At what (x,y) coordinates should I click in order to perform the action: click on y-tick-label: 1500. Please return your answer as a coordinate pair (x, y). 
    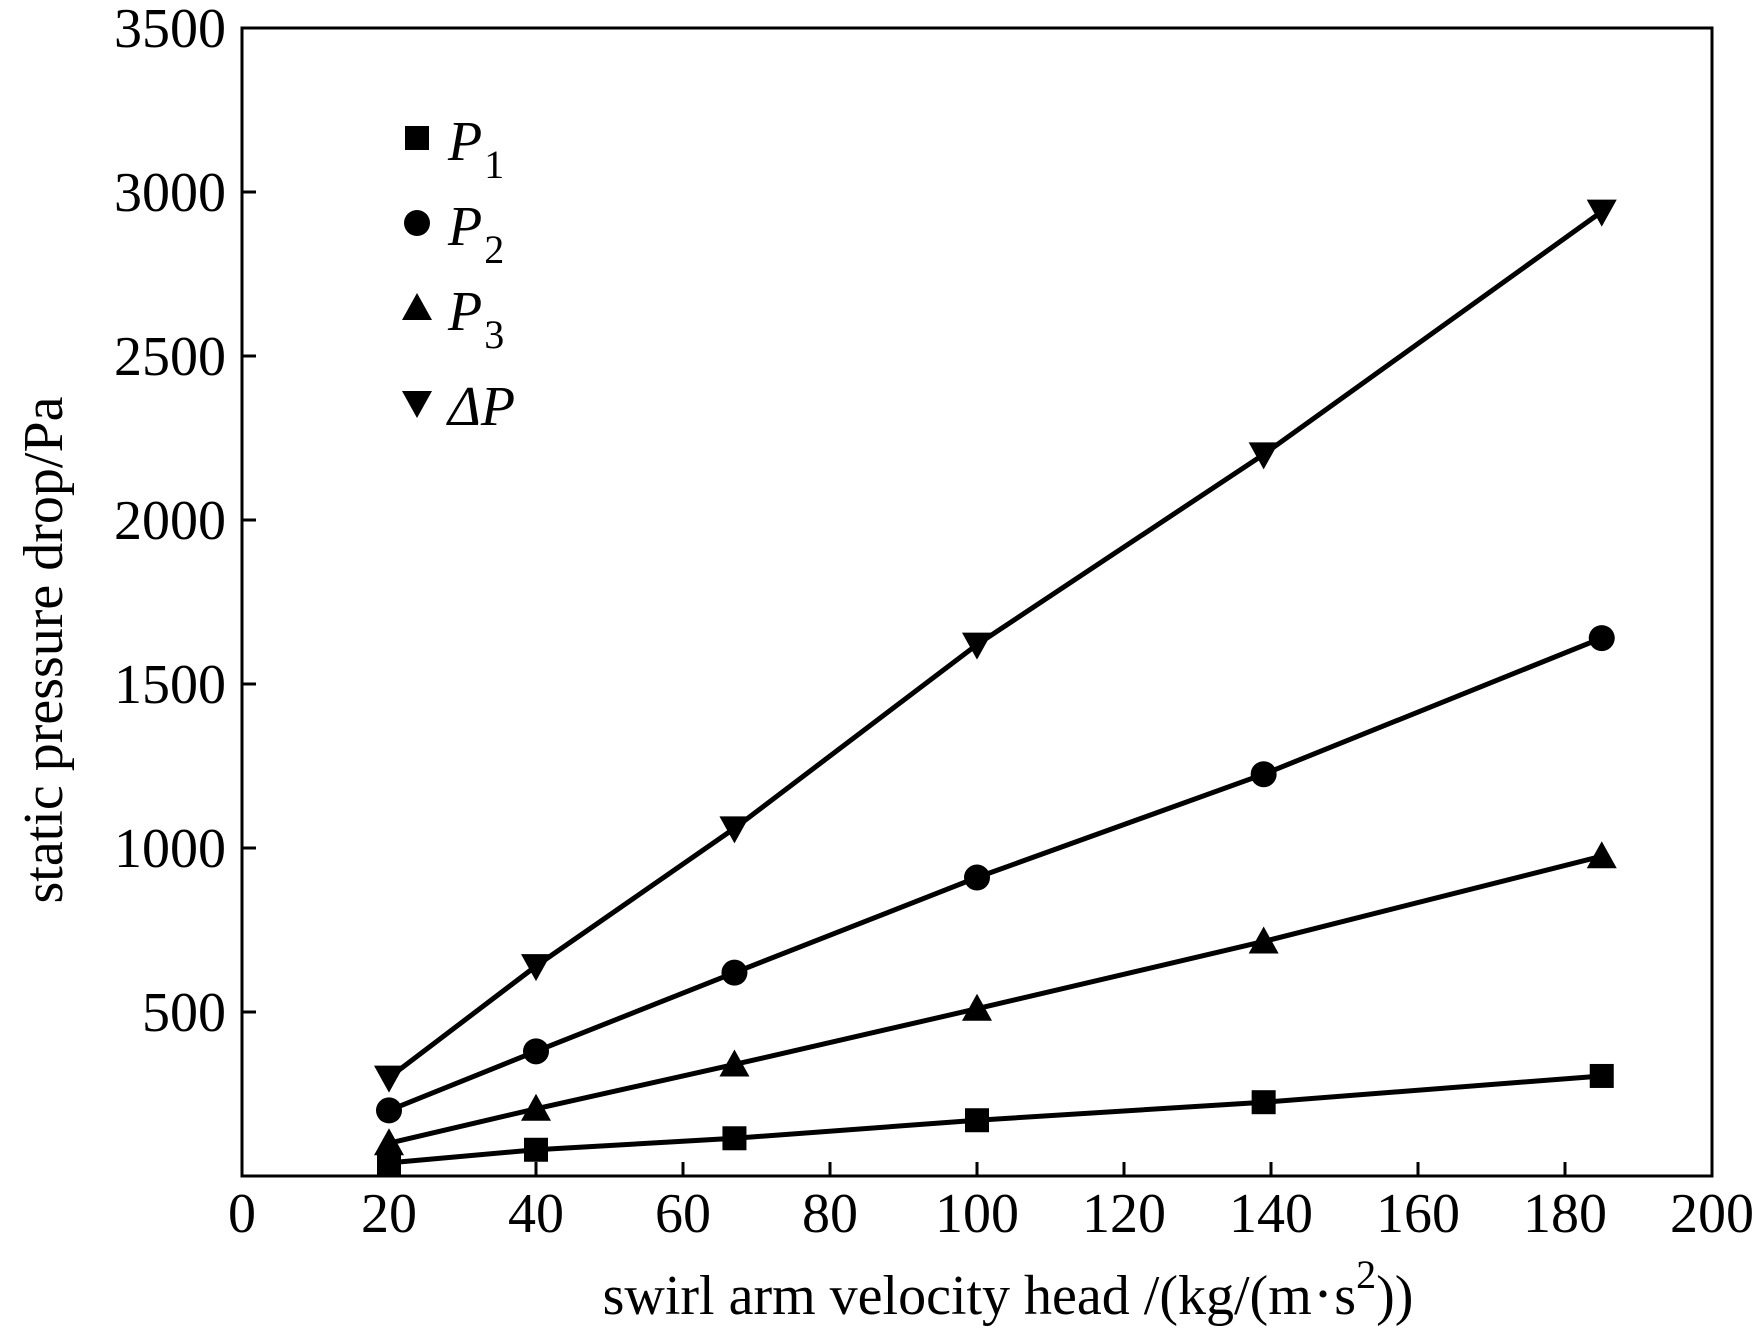
    Looking at the image, I should click on (170, 685).